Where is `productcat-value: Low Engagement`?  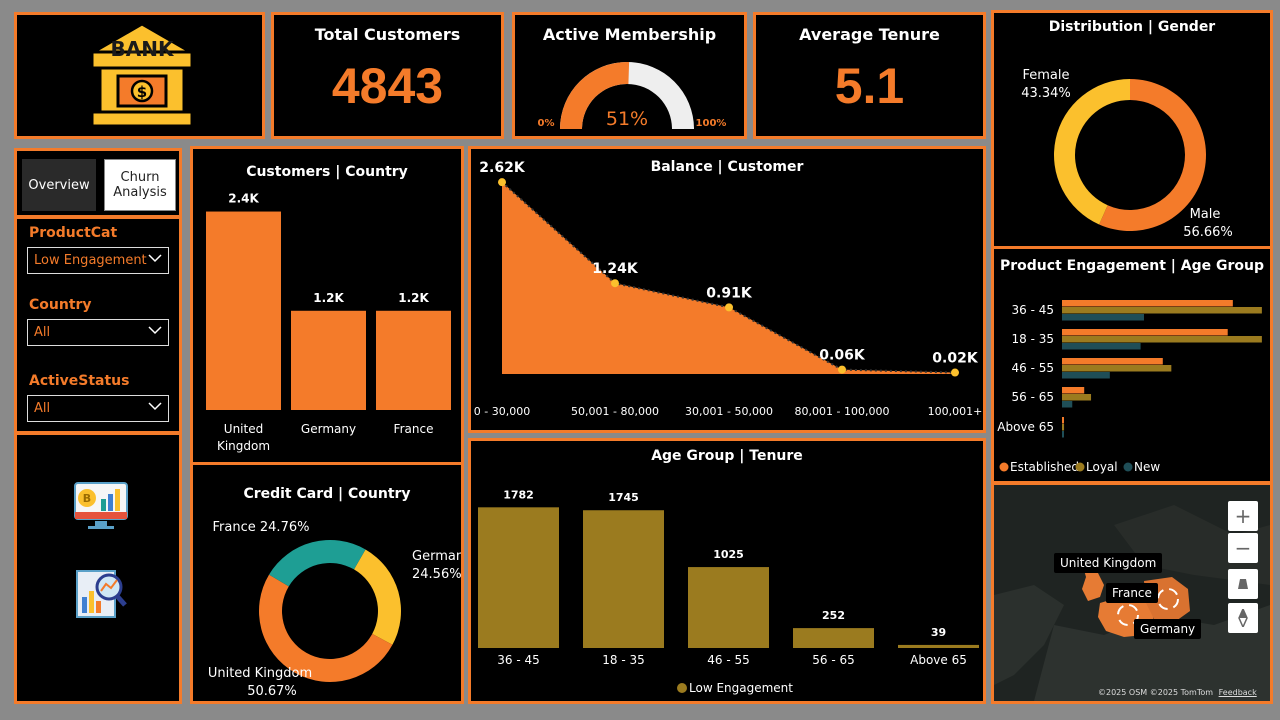 productcat-value: Low Engagement is located at coordinates (90, 260).